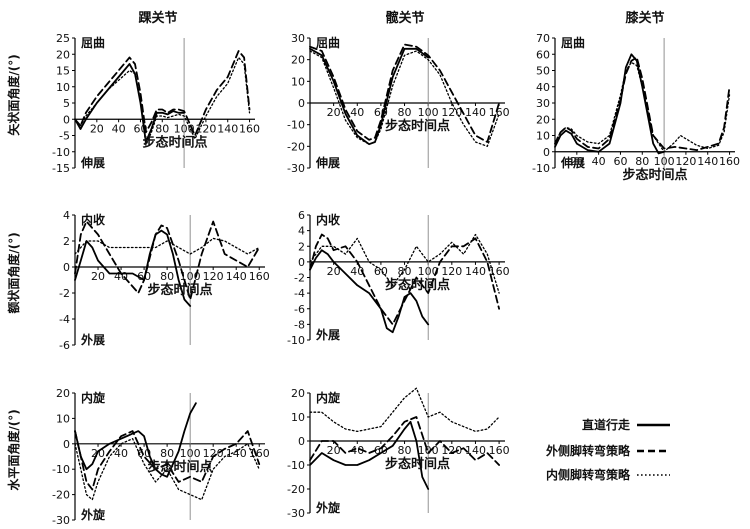 This screenshot has width=750, height=529. I want to click on y-tick-label: 4, so click(66, 215).